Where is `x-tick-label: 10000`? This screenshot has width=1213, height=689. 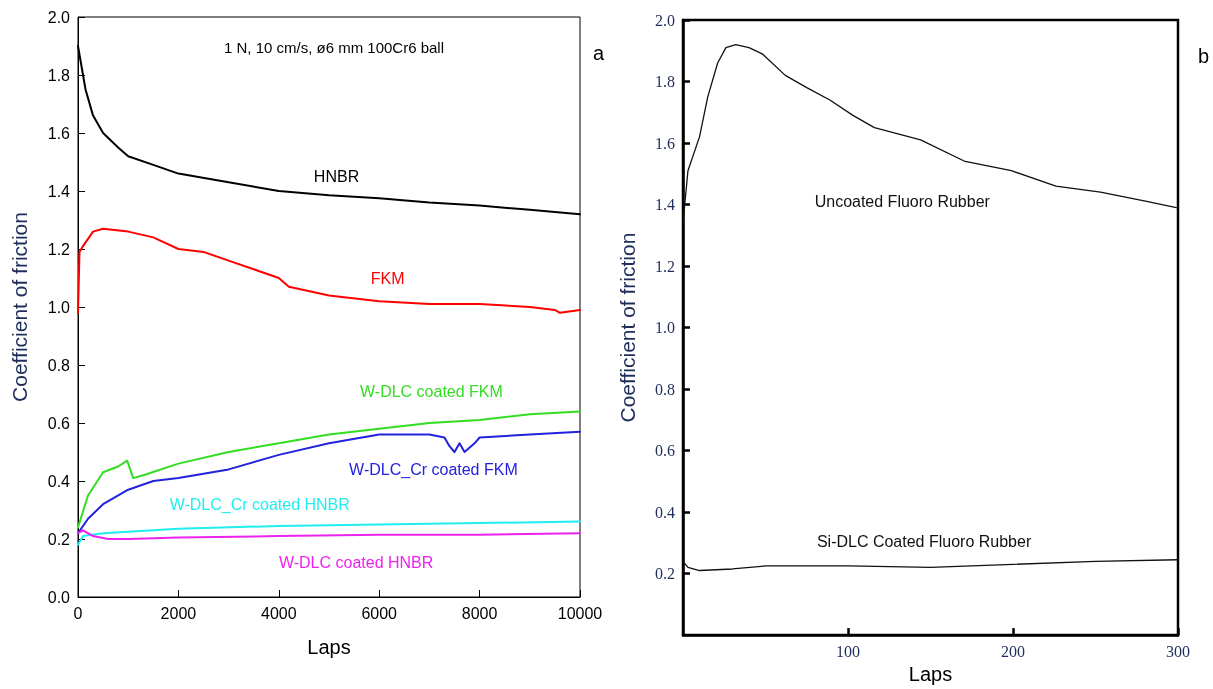
x-tick-label: 10000 is located at coordinates (580, 613).